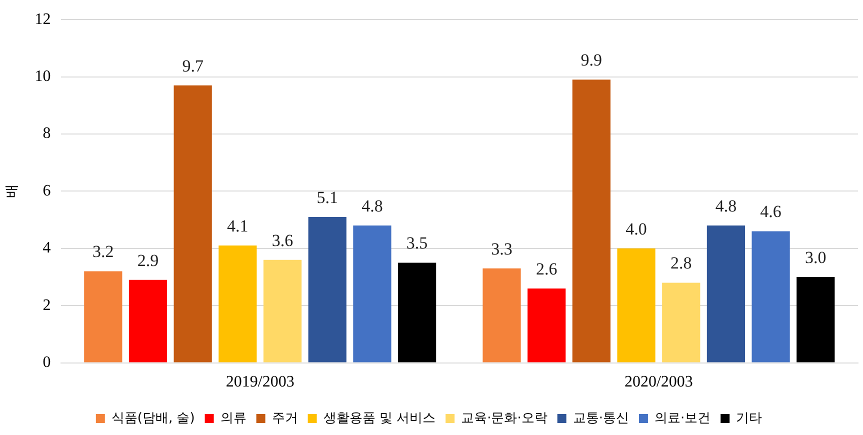  Describe the element at coordinates (547, 268) in the screenshot. I see `data-label: 2.6` at that location.